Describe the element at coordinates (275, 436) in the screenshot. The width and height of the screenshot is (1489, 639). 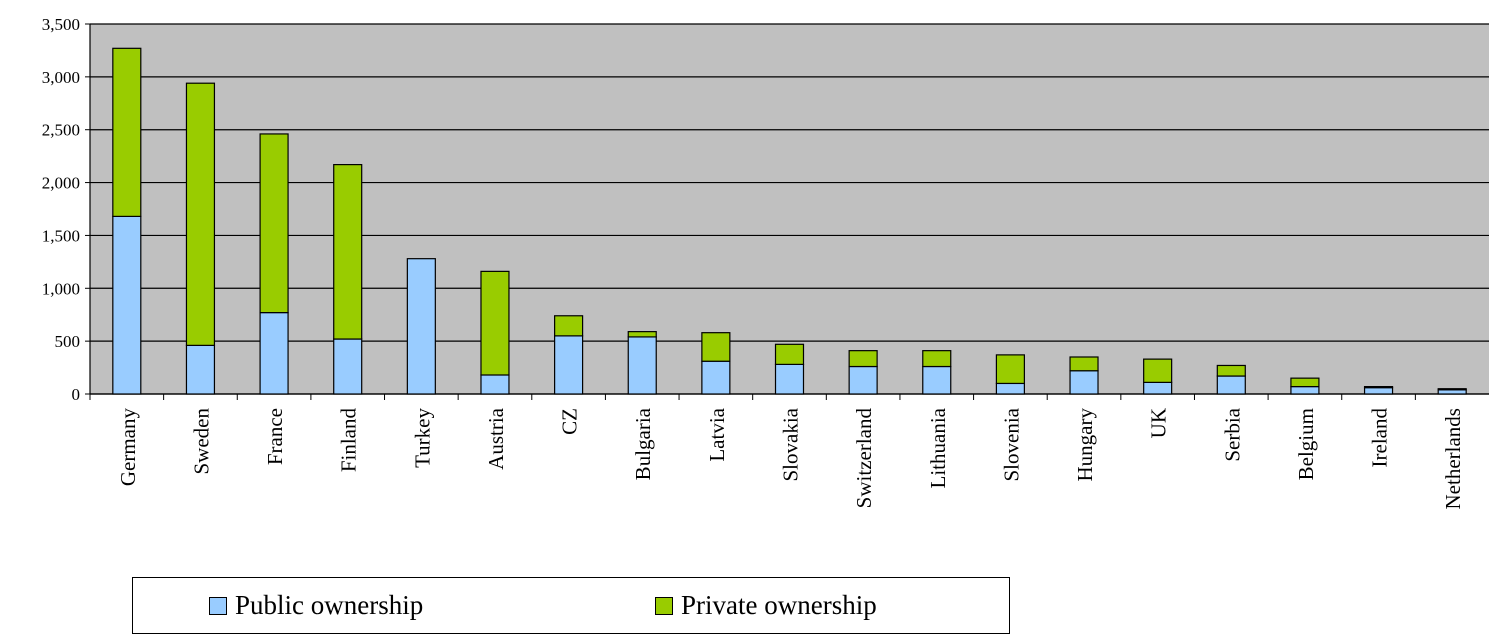
I see `x-tick-label: France` at that location.